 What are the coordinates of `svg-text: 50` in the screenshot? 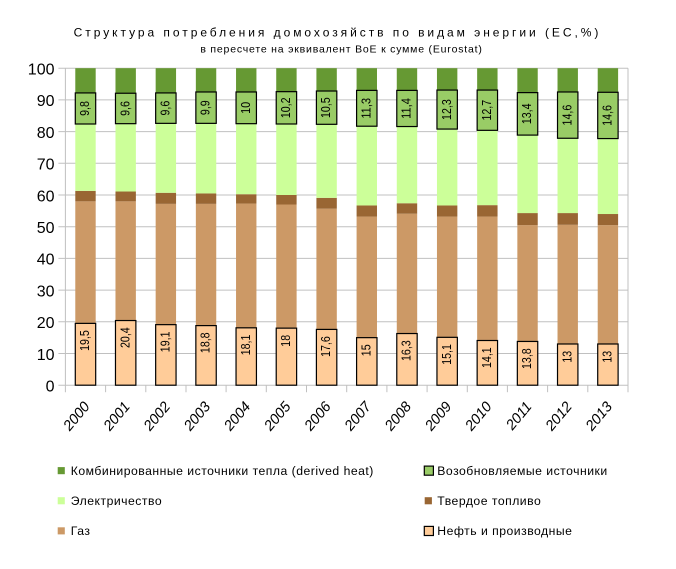 It's located at (46, 228).